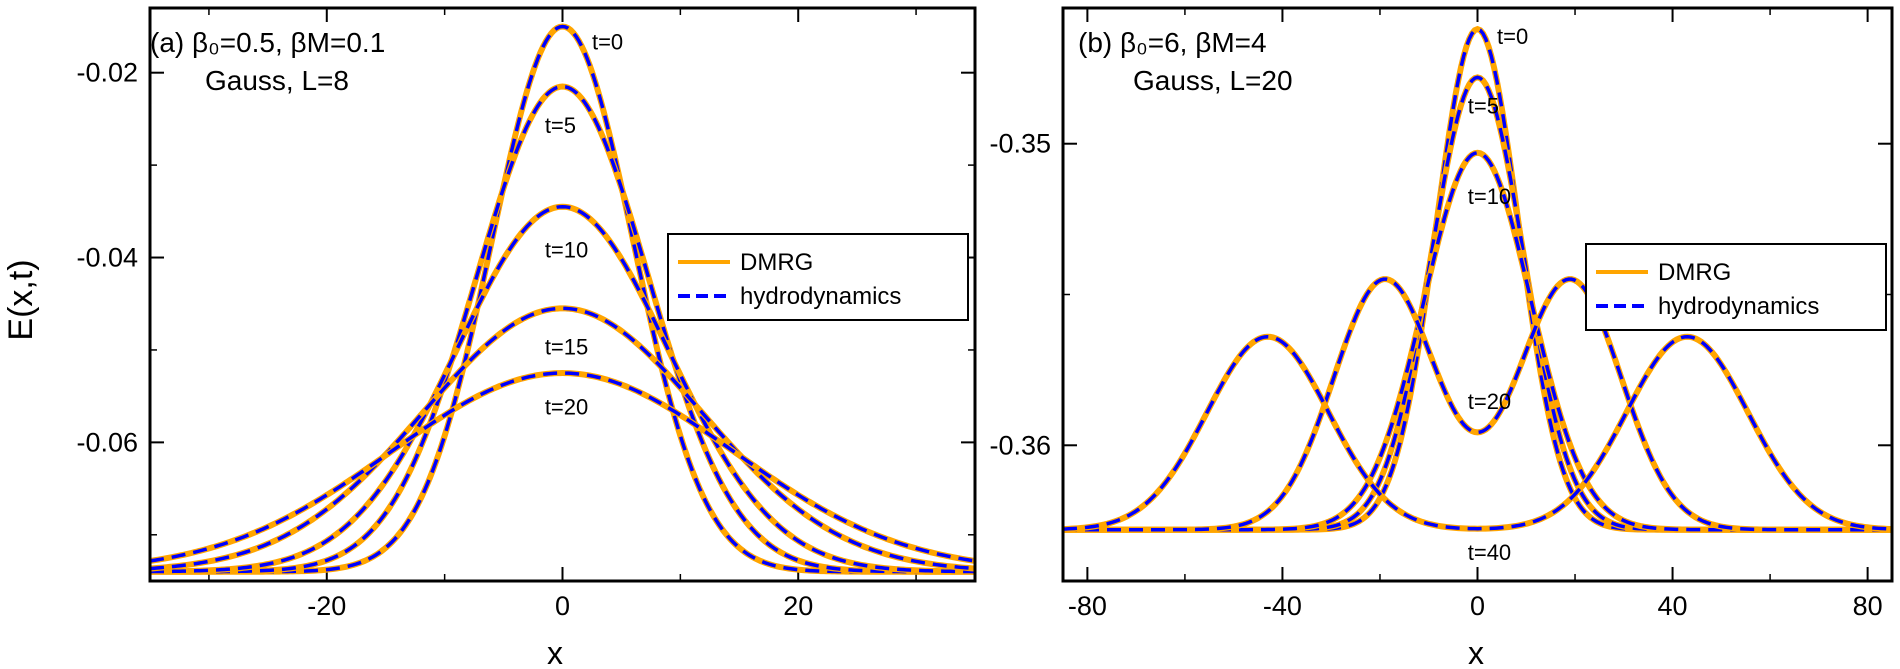  Describe the element at coordinates (277, 80) in the screenshot. I see `panel-annotation: Gauss, L=8` at that location.